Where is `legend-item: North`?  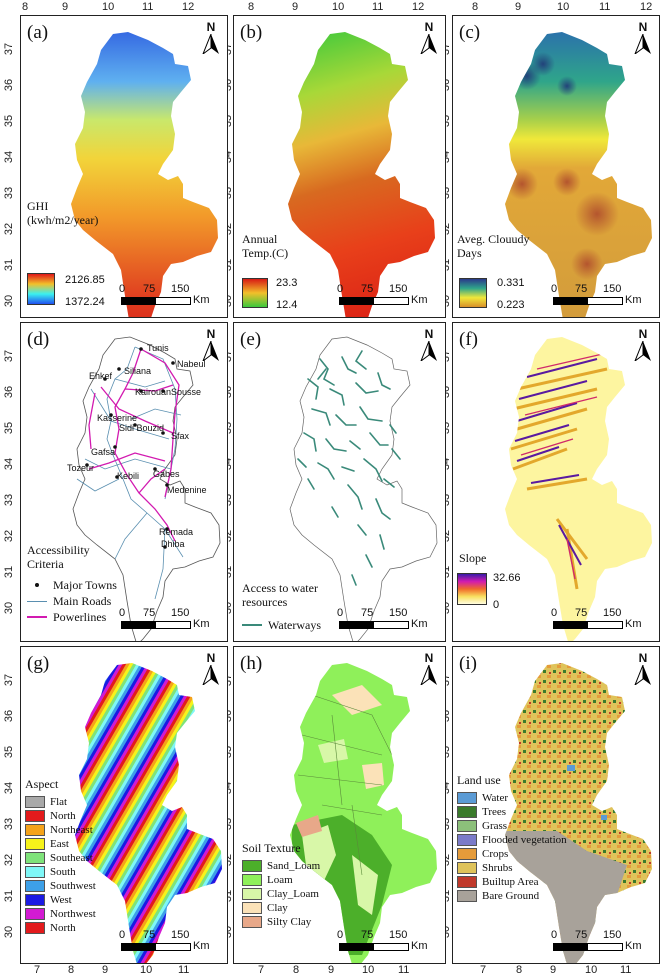 legend-item: North is located at coordinates (60, 928).